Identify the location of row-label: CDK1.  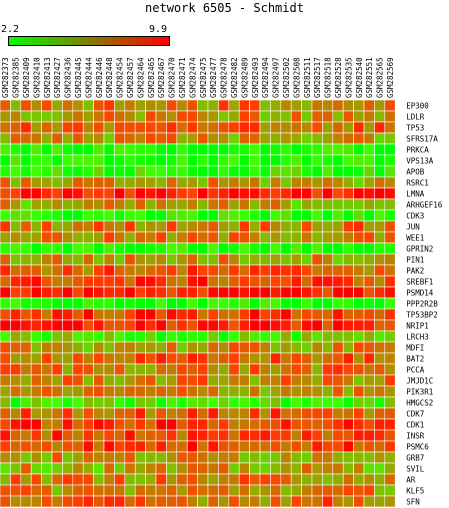
(415, 425).